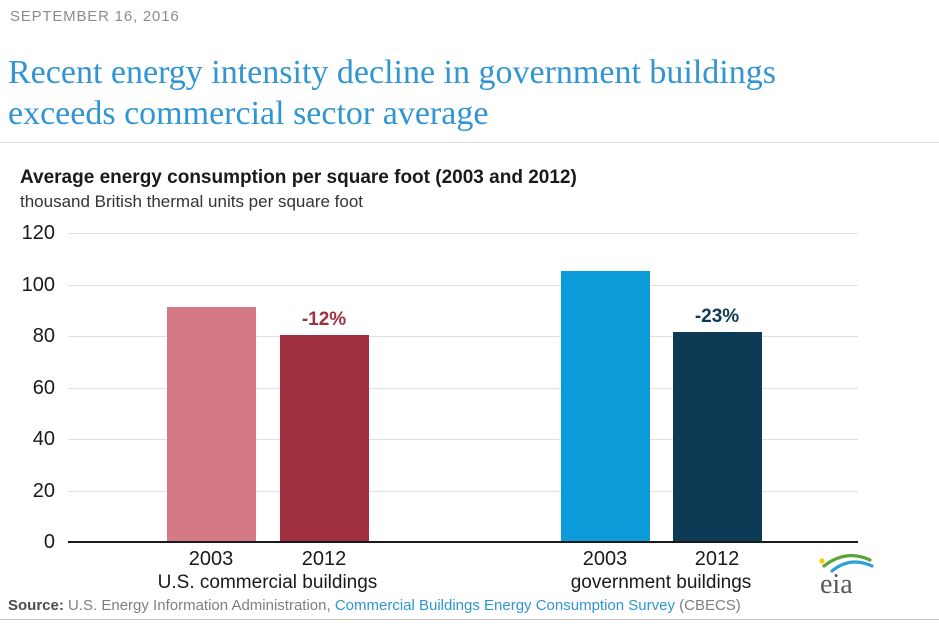 The image size is (939, 624). What do you see at coordinates (43, 439) in the screenshot?
I see `y-axis-tick-40: 40` at bounding box center [43, 439].